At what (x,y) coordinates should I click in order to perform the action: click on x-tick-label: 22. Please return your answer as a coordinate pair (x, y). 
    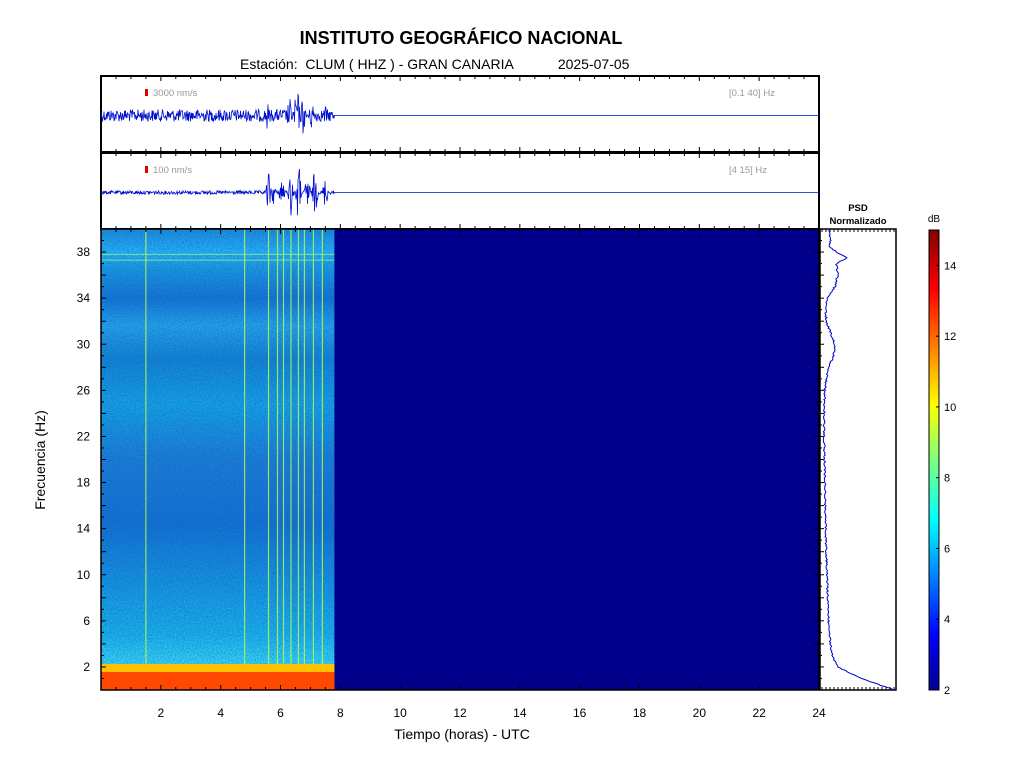
    Looking at the image, I should click on (759, 713).